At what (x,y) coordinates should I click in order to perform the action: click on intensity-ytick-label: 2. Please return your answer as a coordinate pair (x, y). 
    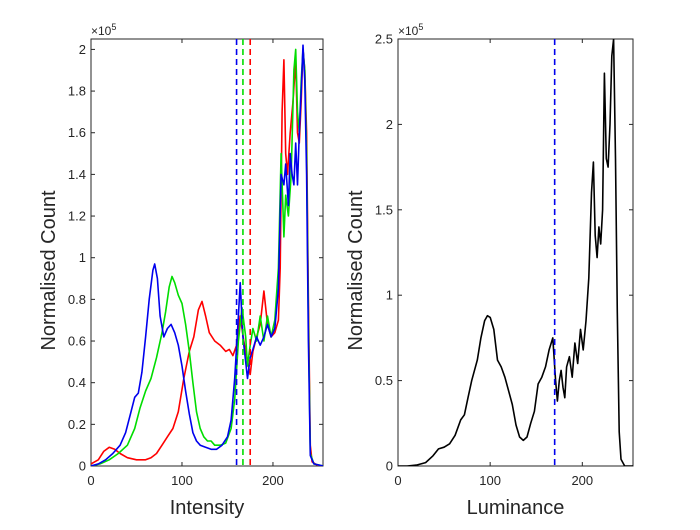
    Looking at the image, I should click on (82, 49).